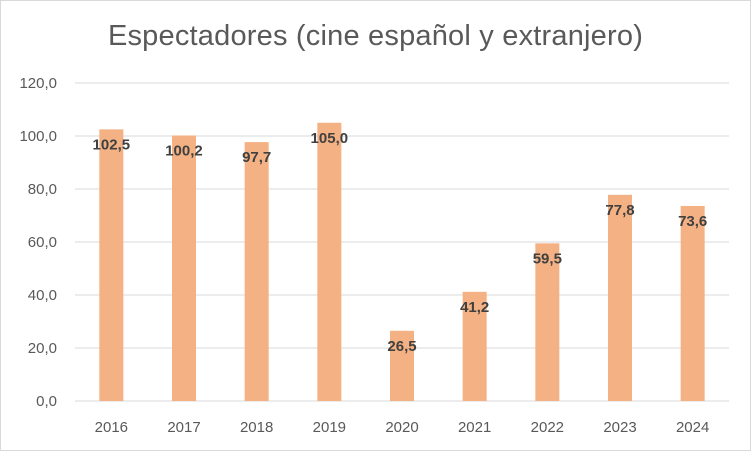 The image size is (751, 451). Describe the element at coordinates (547, 322) in the screenshot. I see `bar-2022` at that location.